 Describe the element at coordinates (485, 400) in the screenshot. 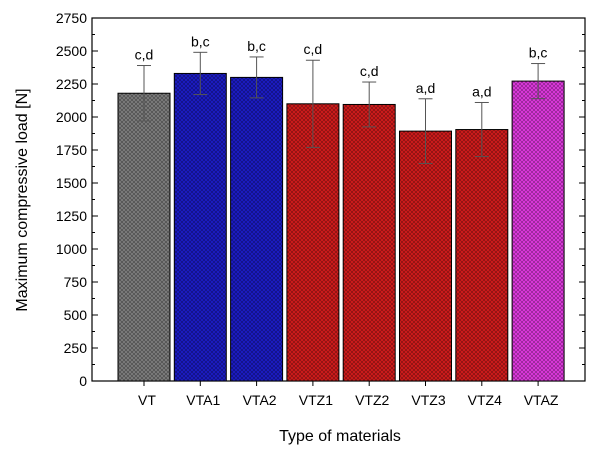

I see `x-tick-label: VTZ4` at that location.